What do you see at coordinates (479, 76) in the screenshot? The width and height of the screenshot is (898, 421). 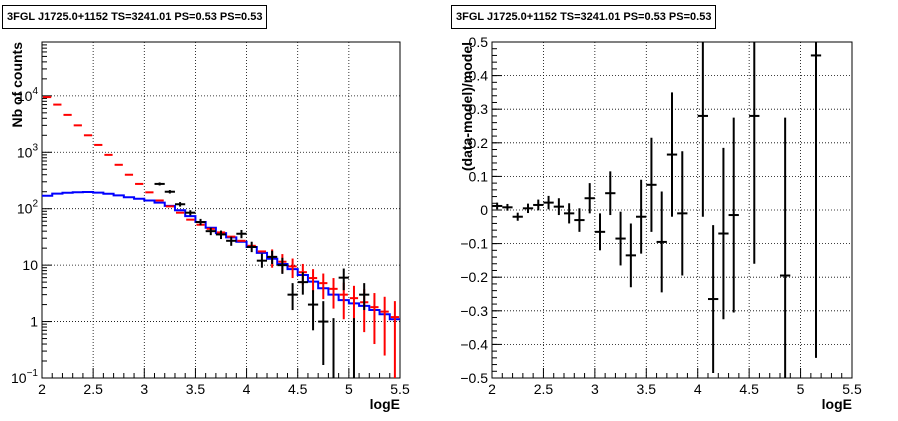 I see `y-tick-label: 0.4` at bounding box center [479, 76].